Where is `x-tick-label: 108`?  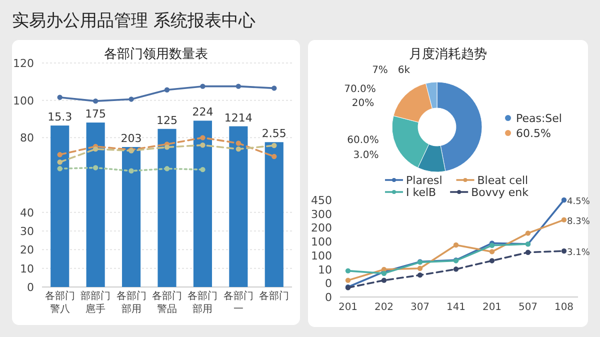
x-tick-label: 108 is located at coordinates (564, 307).